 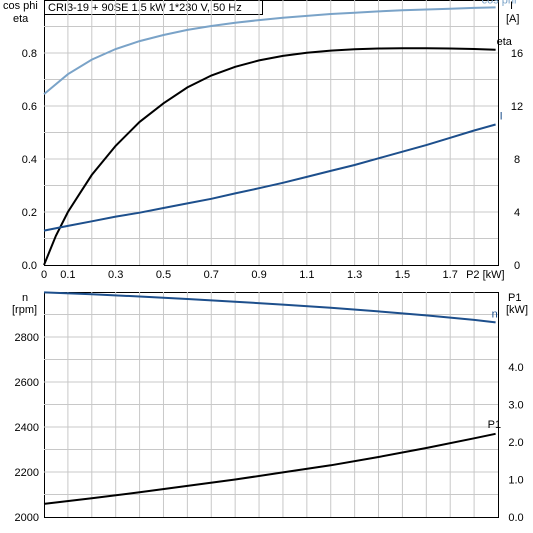 I want to click on bottom-left-y-tick-label: 2600, so click(x=27, y=383).